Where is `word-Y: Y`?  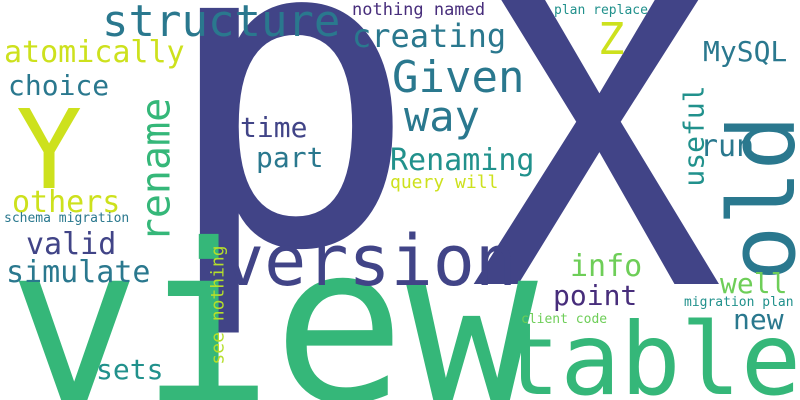 word-Y: Y is located at coordinates (49, 150).